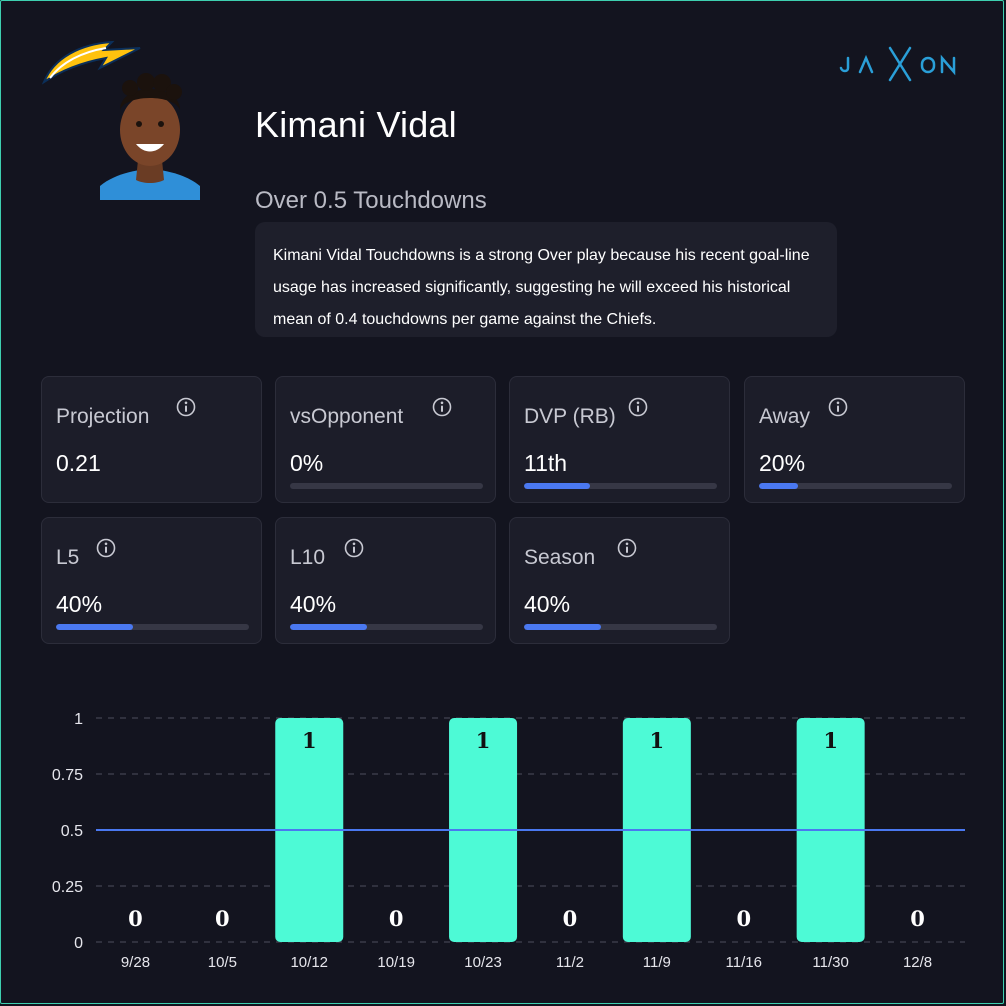 Image resolution: width=1006 pixels, height=1006 pixels. What do you see at coordinates (744, 962) in the screenshot?
I see `x-tick-label: 11/16` at bounding box center [744, 962].